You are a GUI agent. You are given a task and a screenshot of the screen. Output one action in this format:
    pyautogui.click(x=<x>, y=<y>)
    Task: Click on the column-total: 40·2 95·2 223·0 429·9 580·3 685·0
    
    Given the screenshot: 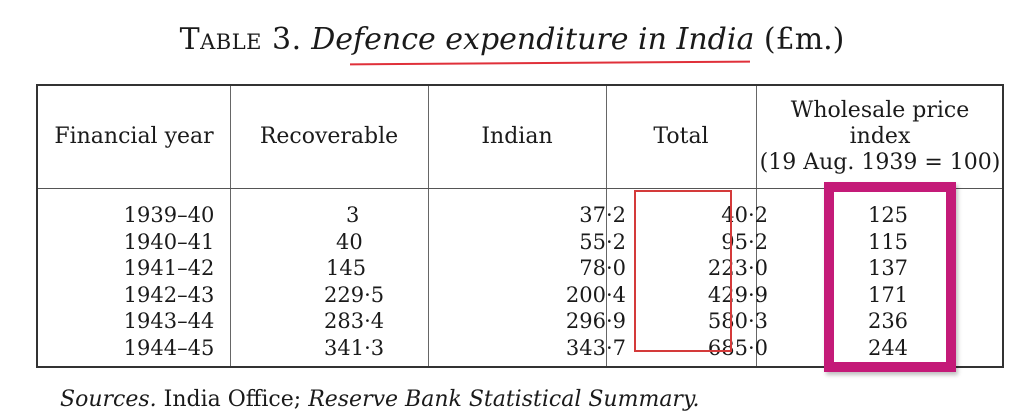 What is the action you would take?
    pyautogui.click(x=708, y=281)
    